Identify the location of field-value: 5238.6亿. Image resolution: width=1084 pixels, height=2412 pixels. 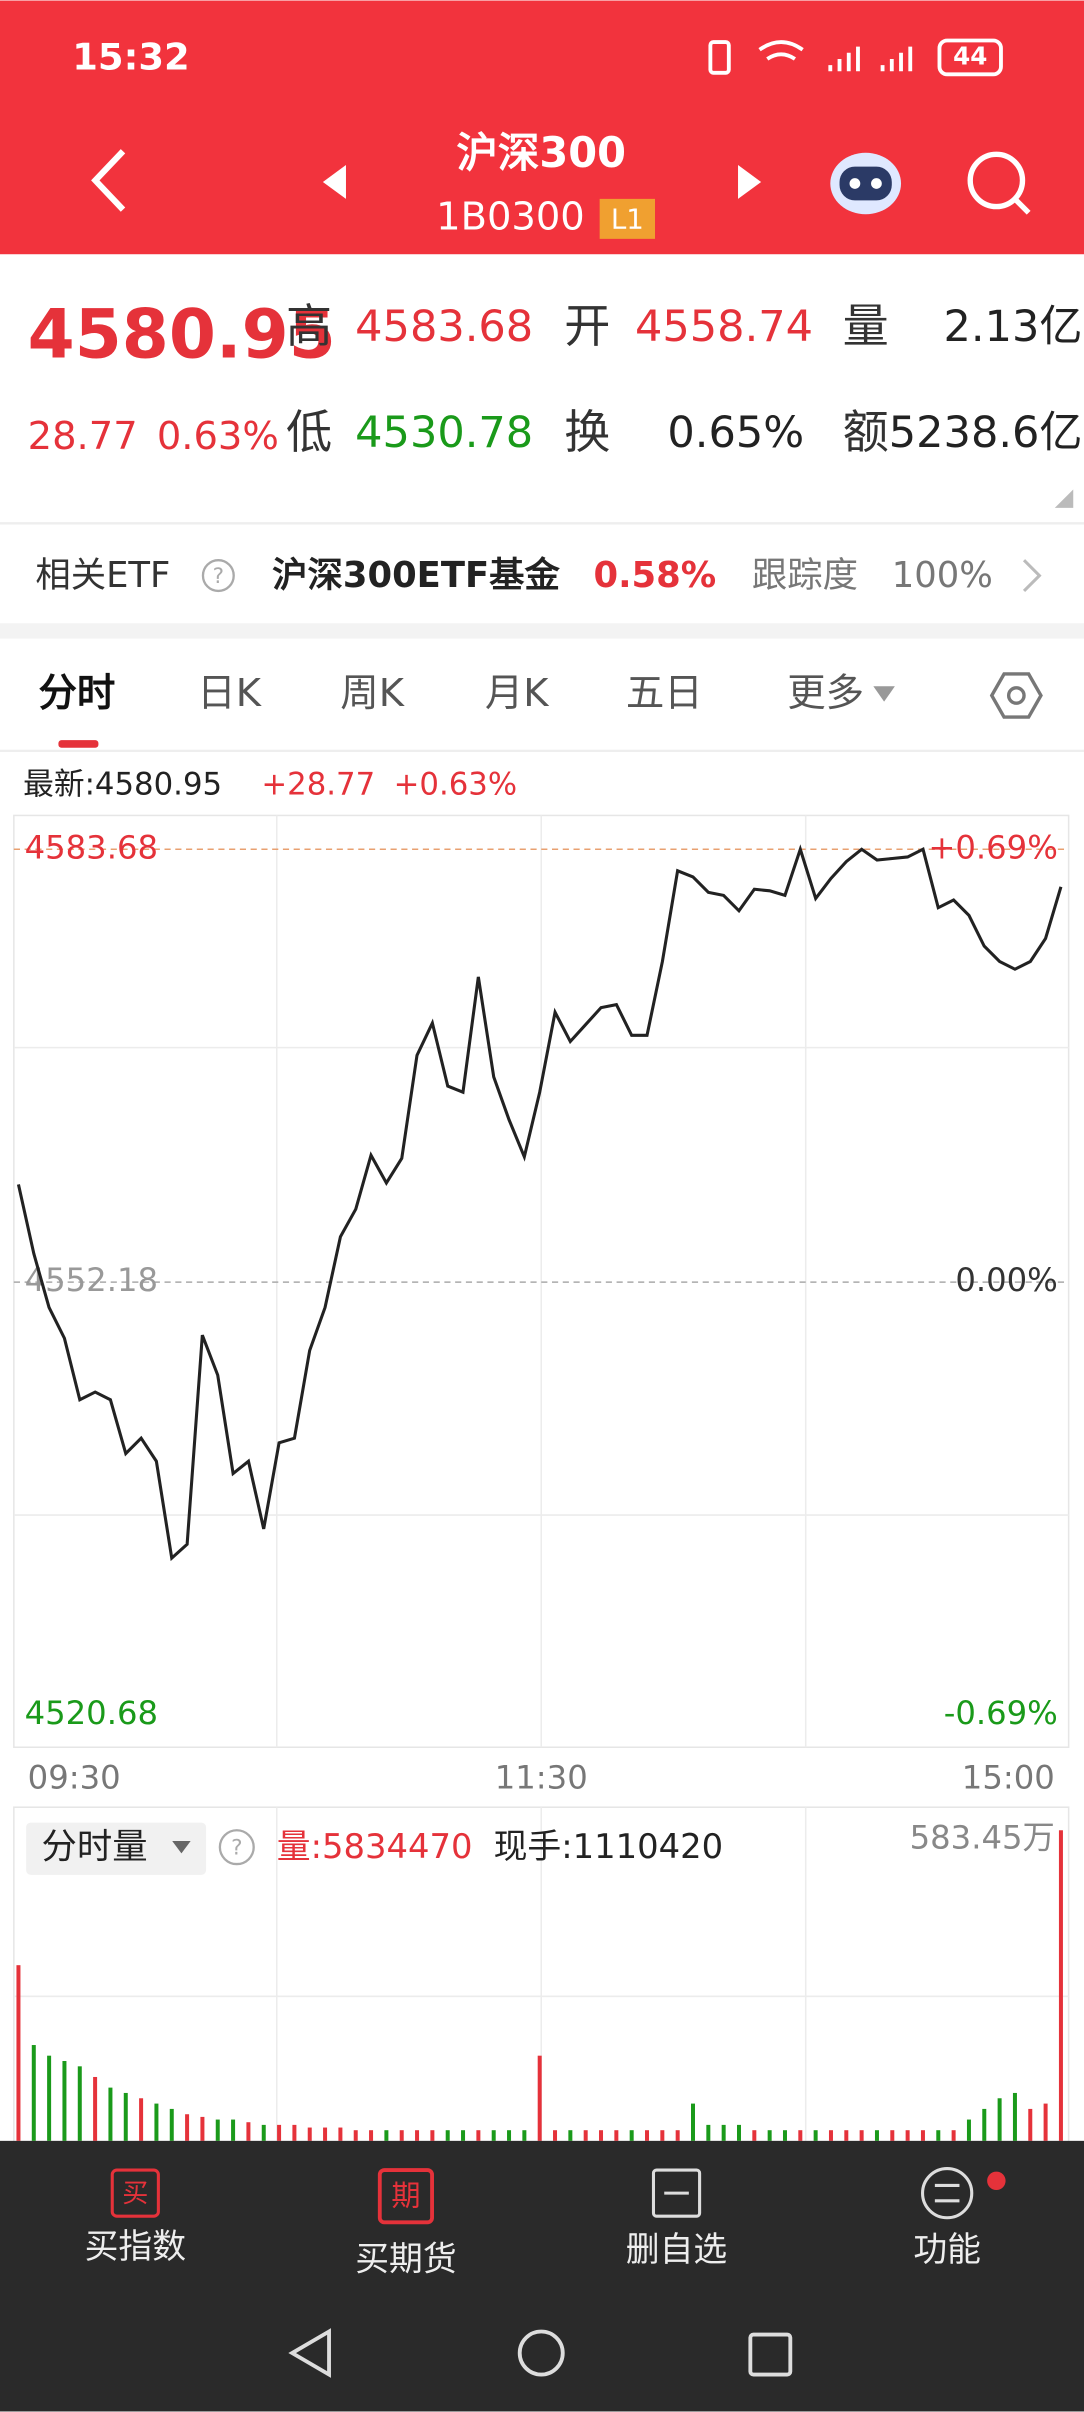
(986, 433).